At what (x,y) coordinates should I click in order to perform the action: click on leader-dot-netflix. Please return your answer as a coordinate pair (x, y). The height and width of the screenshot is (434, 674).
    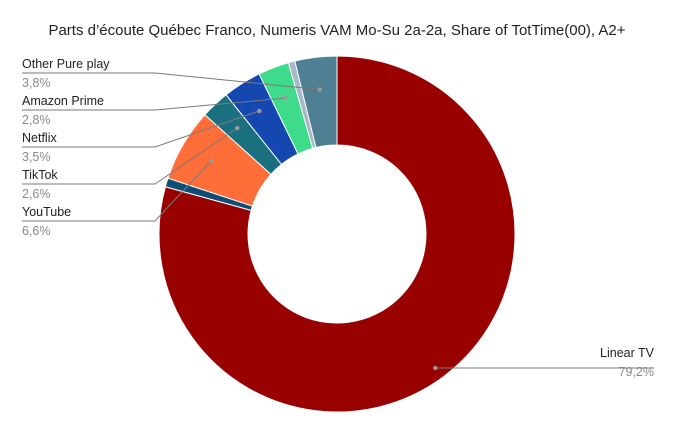
    Looking at the image, I should click on (259, 111).